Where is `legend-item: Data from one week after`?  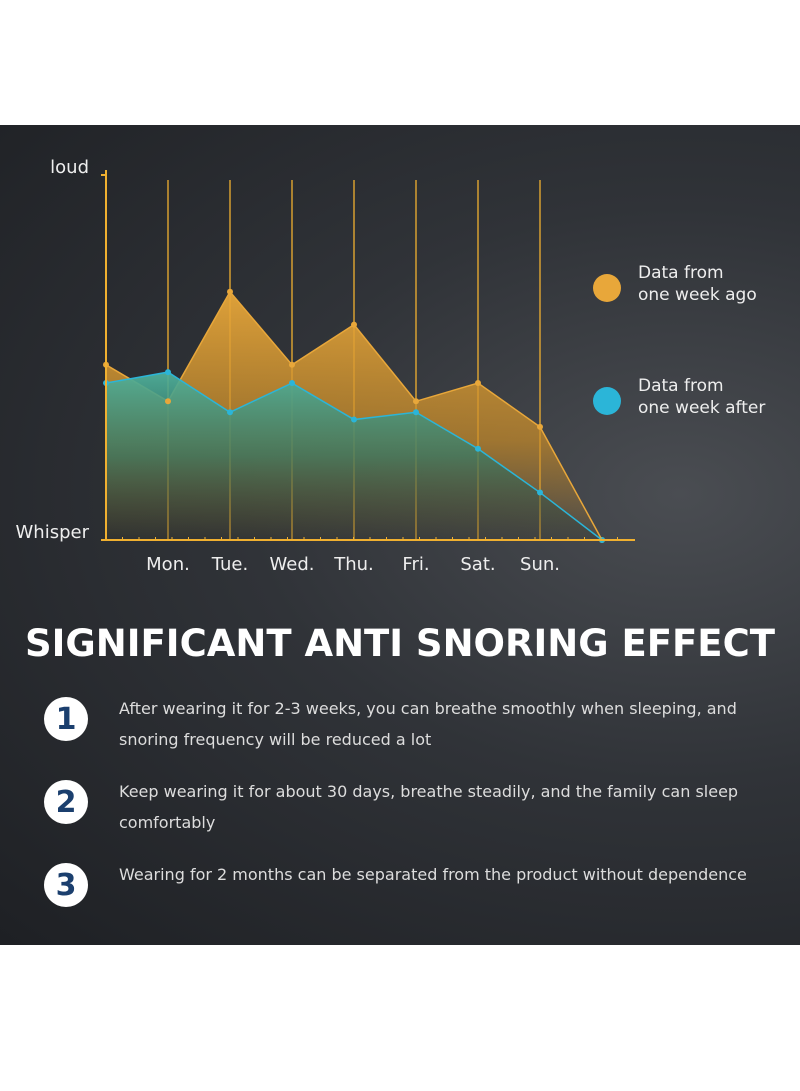 legend-item: Data from one week after is located at coordinates (679, 397).